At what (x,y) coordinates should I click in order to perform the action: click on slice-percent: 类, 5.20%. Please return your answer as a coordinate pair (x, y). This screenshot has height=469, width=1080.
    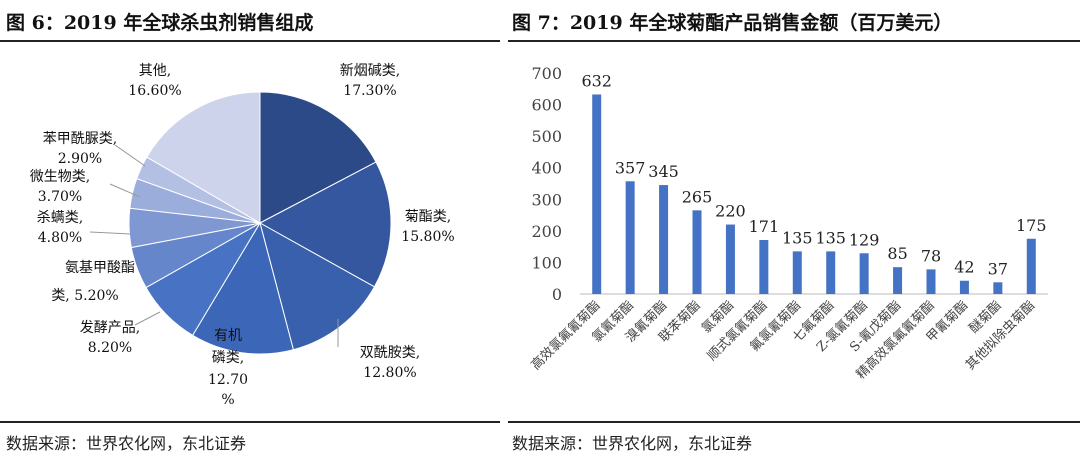
    Looking at the image, I should click on (84, 296).